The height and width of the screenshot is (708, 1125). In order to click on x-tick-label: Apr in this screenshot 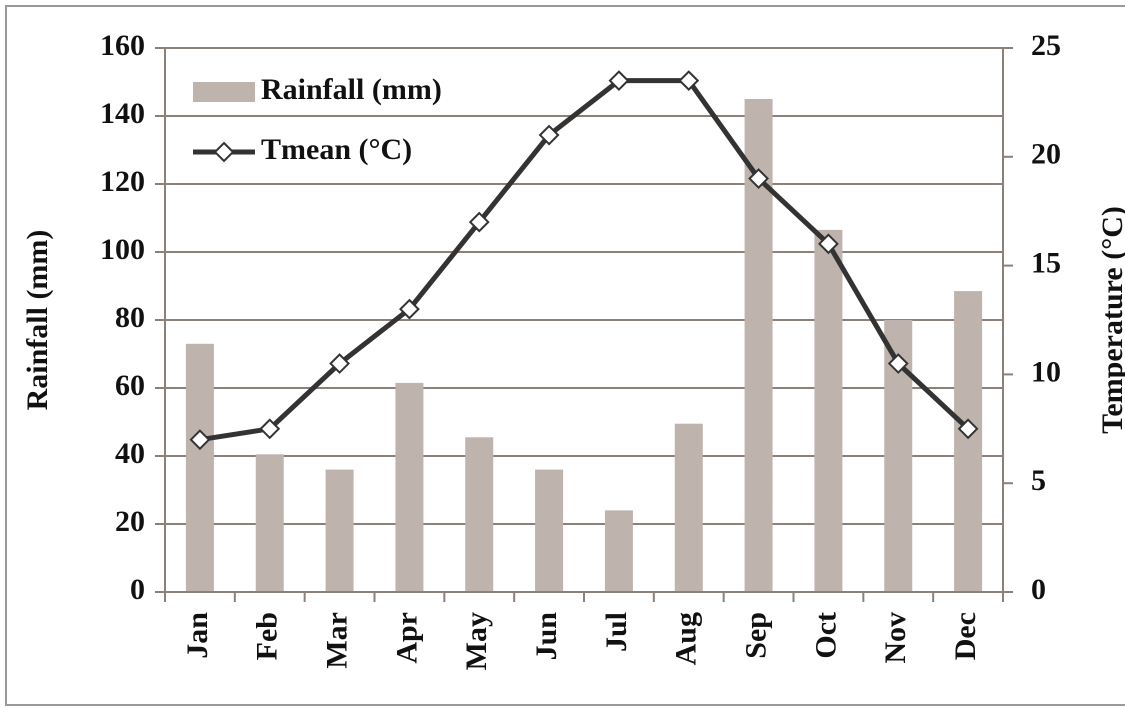, I will do `click(406, 638)`.